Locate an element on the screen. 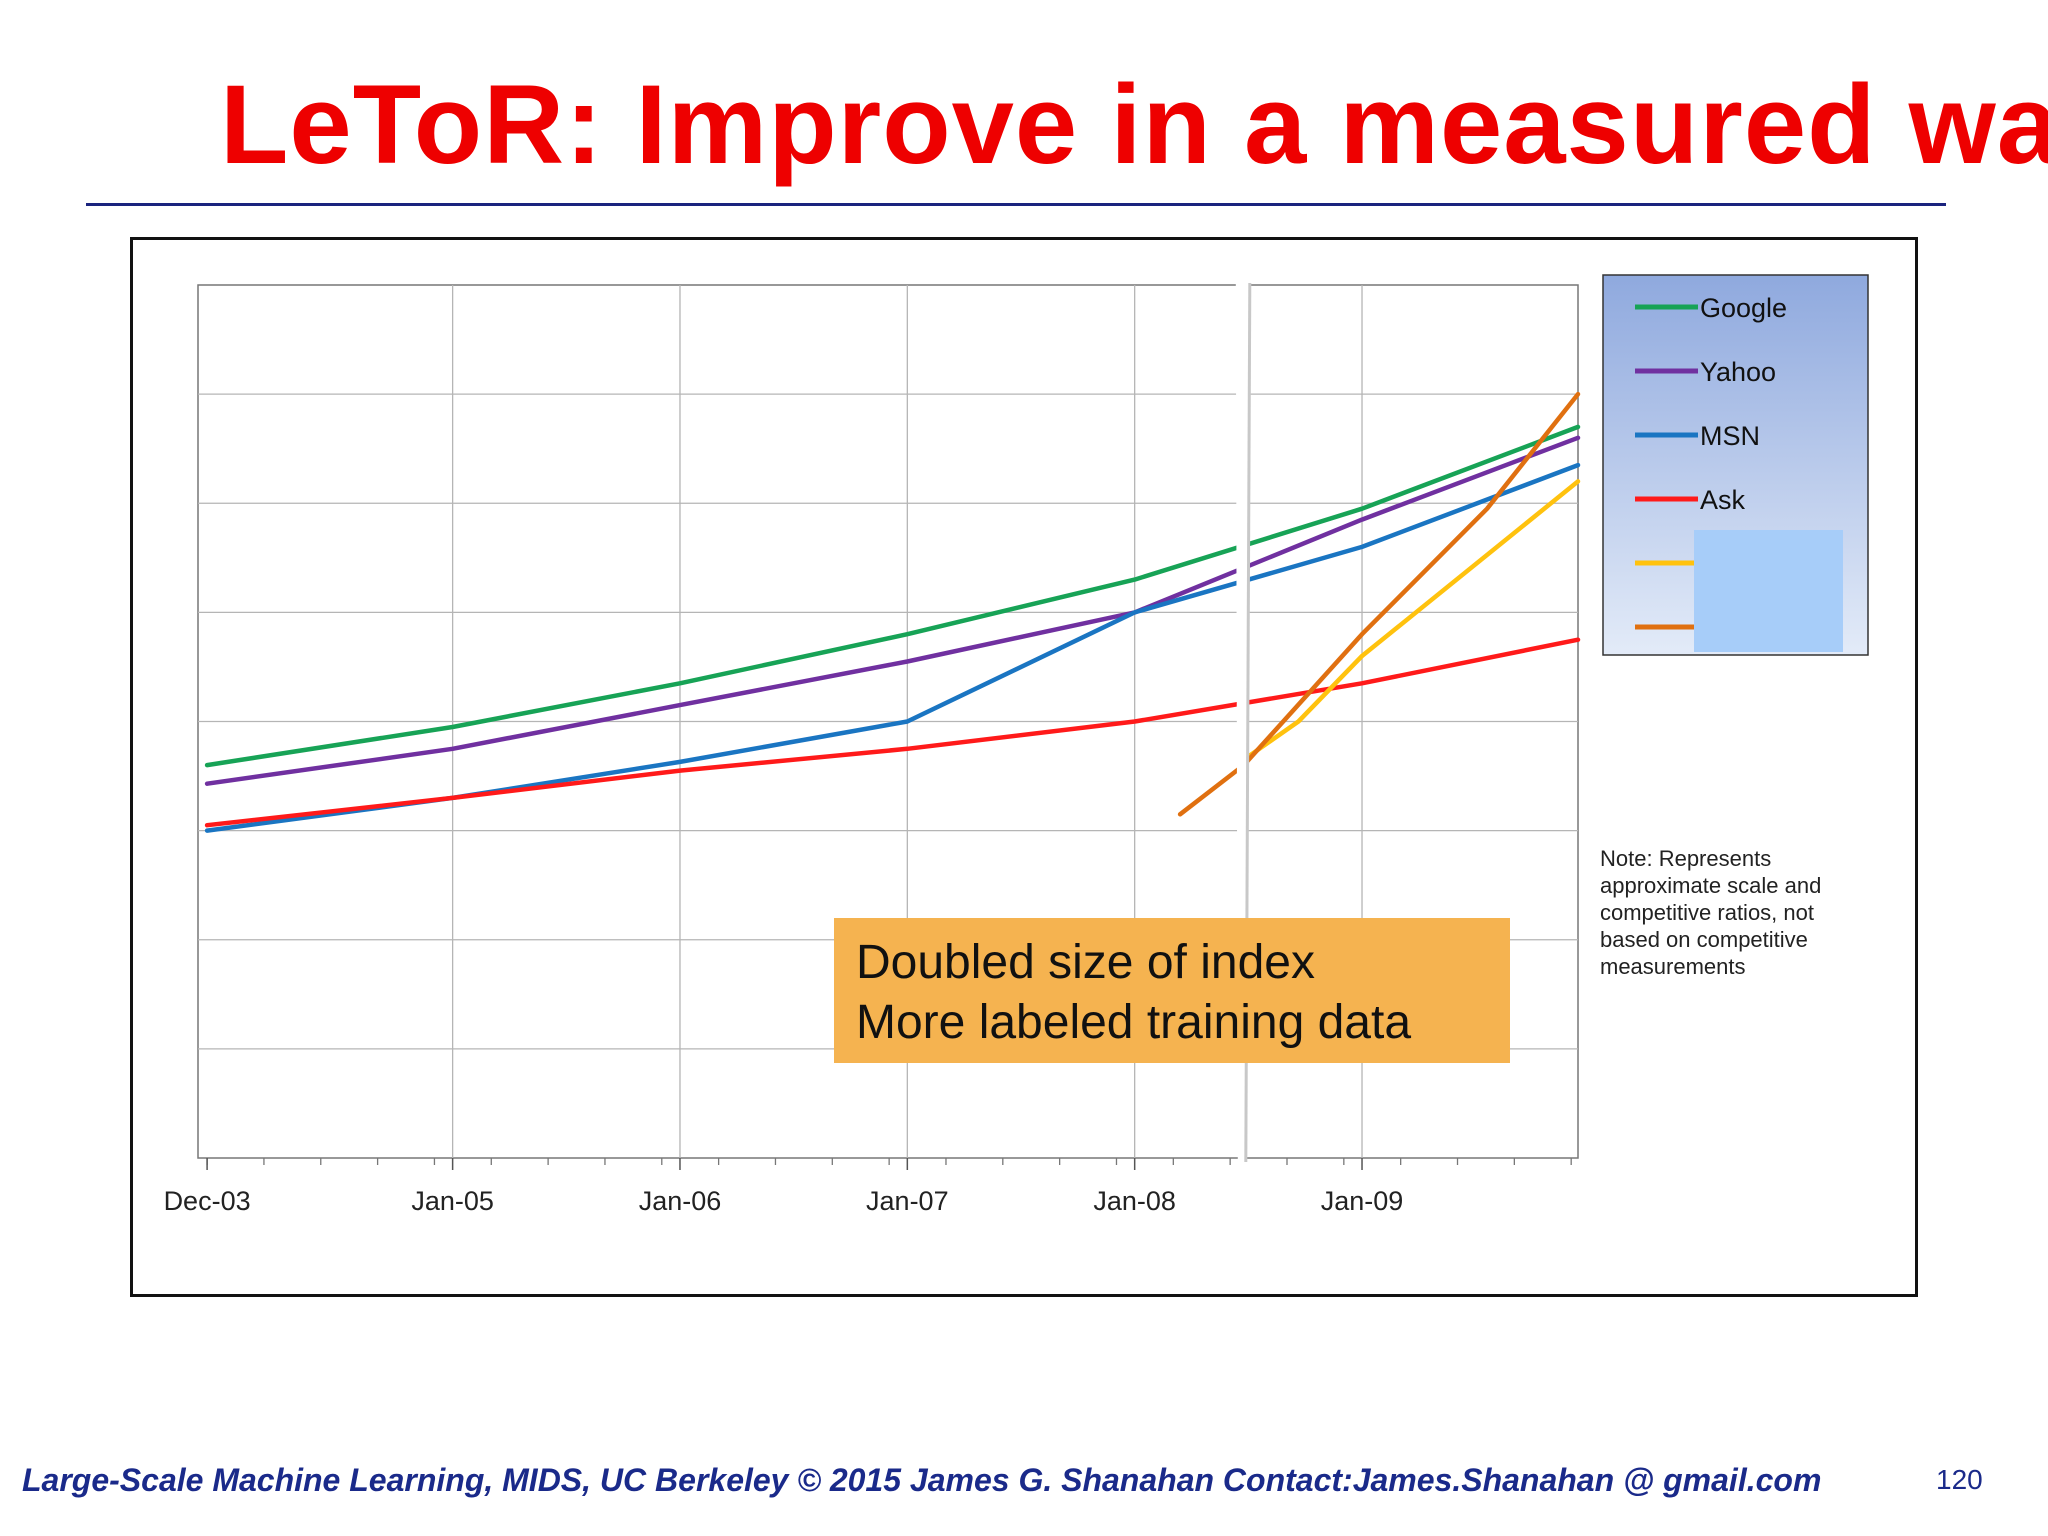  callout-box is located at coordinates (1172, 990).